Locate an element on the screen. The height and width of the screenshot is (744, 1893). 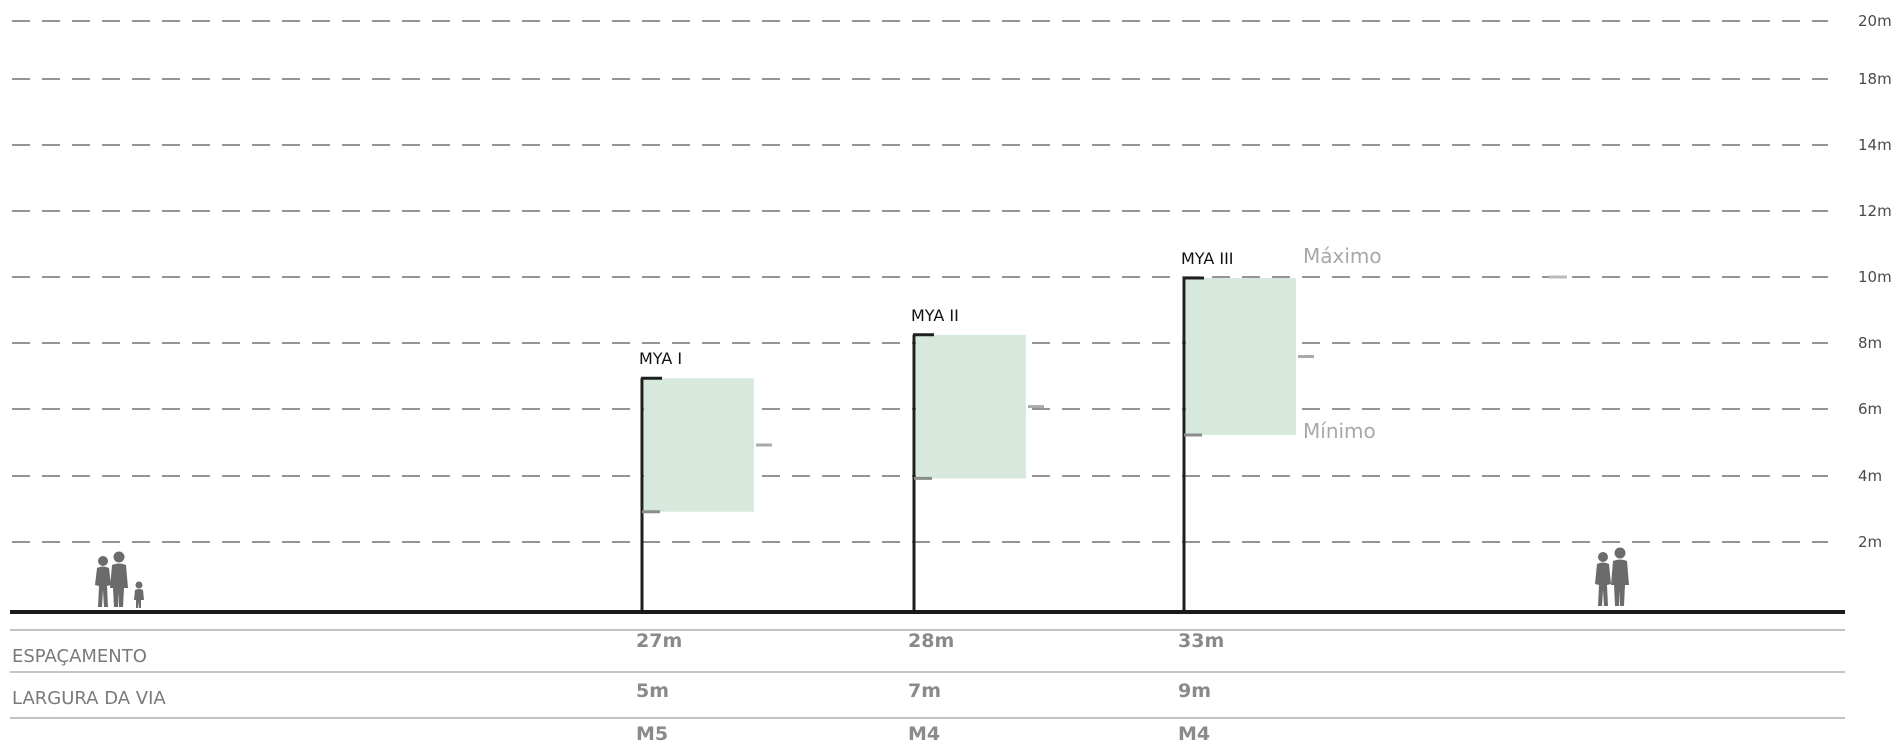
lighting-class-value: M5 is located at coordinates (652, 733).